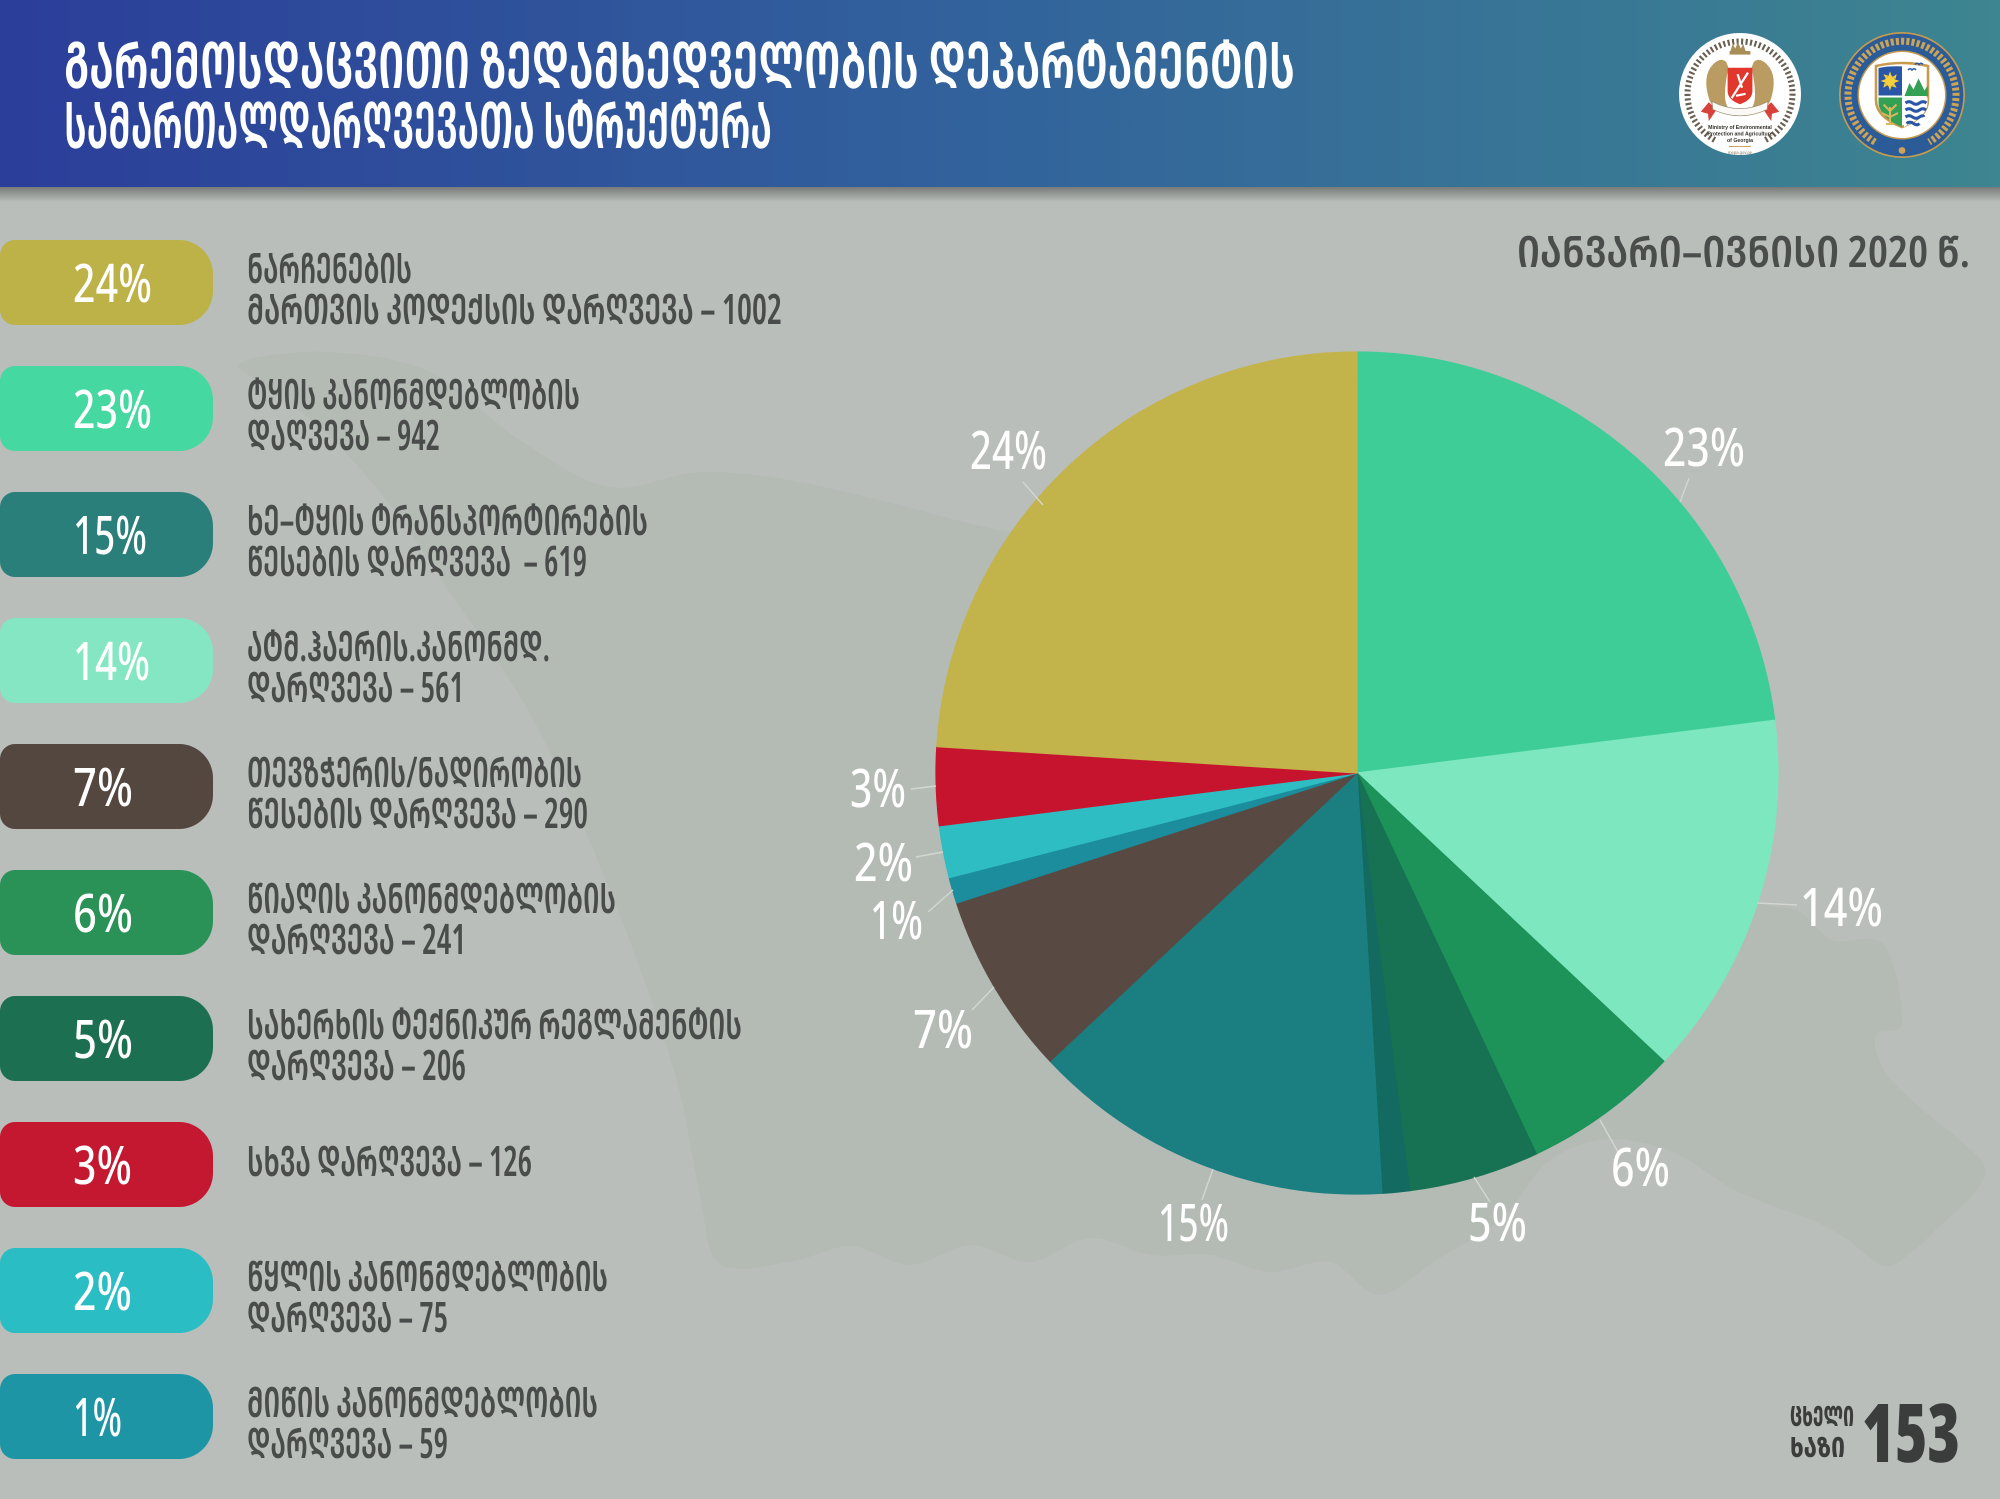  What do you see at coordinates (1740, 152) in the screenshot?
I see `svg-text: mepa.gov.ge` at bounding box center [1740, 152].